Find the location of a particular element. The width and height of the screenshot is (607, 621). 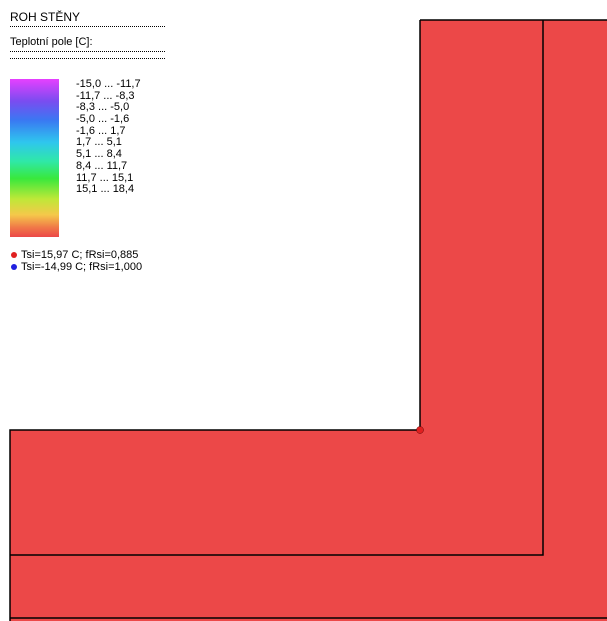

field-label: Teplotní pole [C]: is located at coordinates (51, 42).